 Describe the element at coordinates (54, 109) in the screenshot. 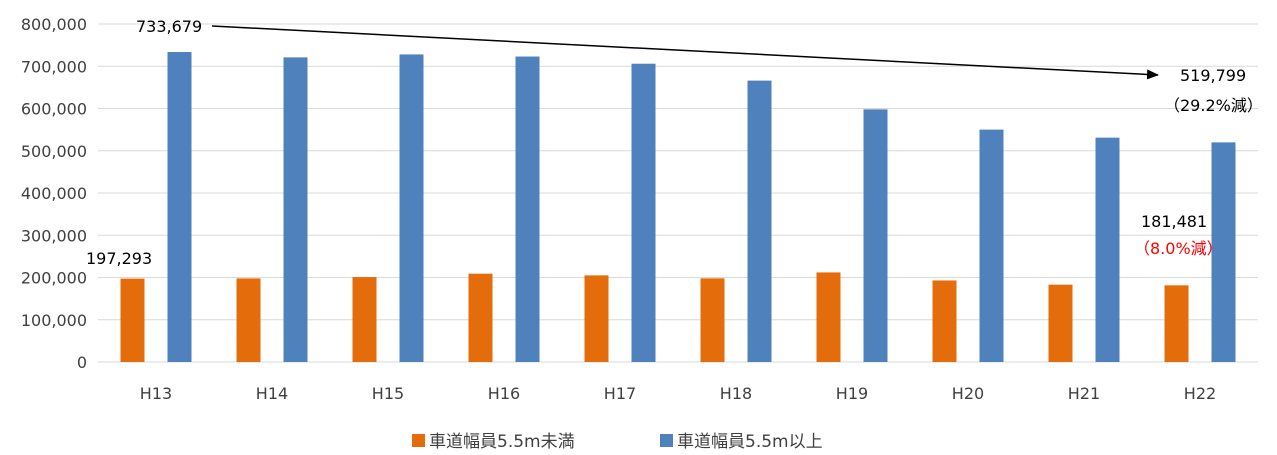

I see `y-tick-label: 600,000` at that location.